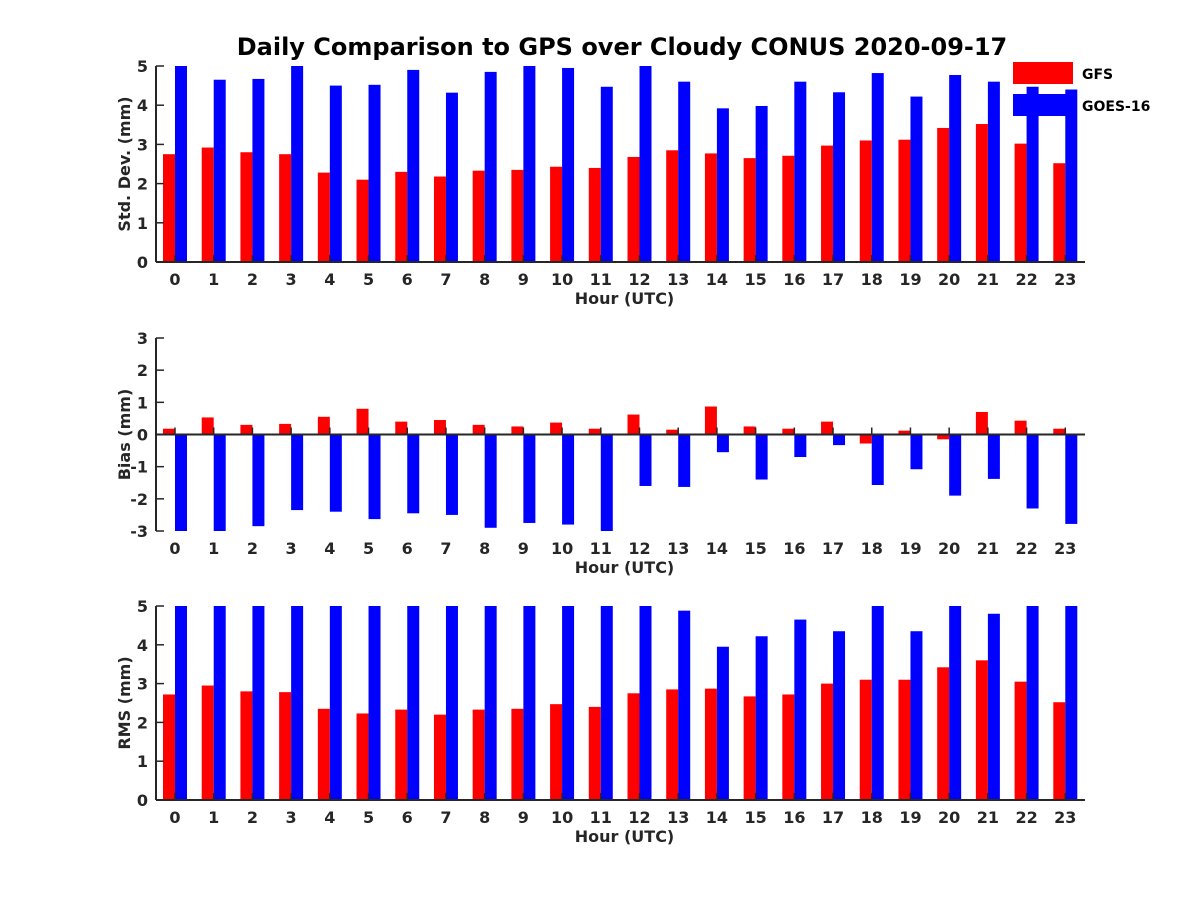 The image size is (1200, 900). What do you see at coordinates (872, 279) in the screenshot?
I see `x-tick-label: 18` at bounding box center [872, 279].